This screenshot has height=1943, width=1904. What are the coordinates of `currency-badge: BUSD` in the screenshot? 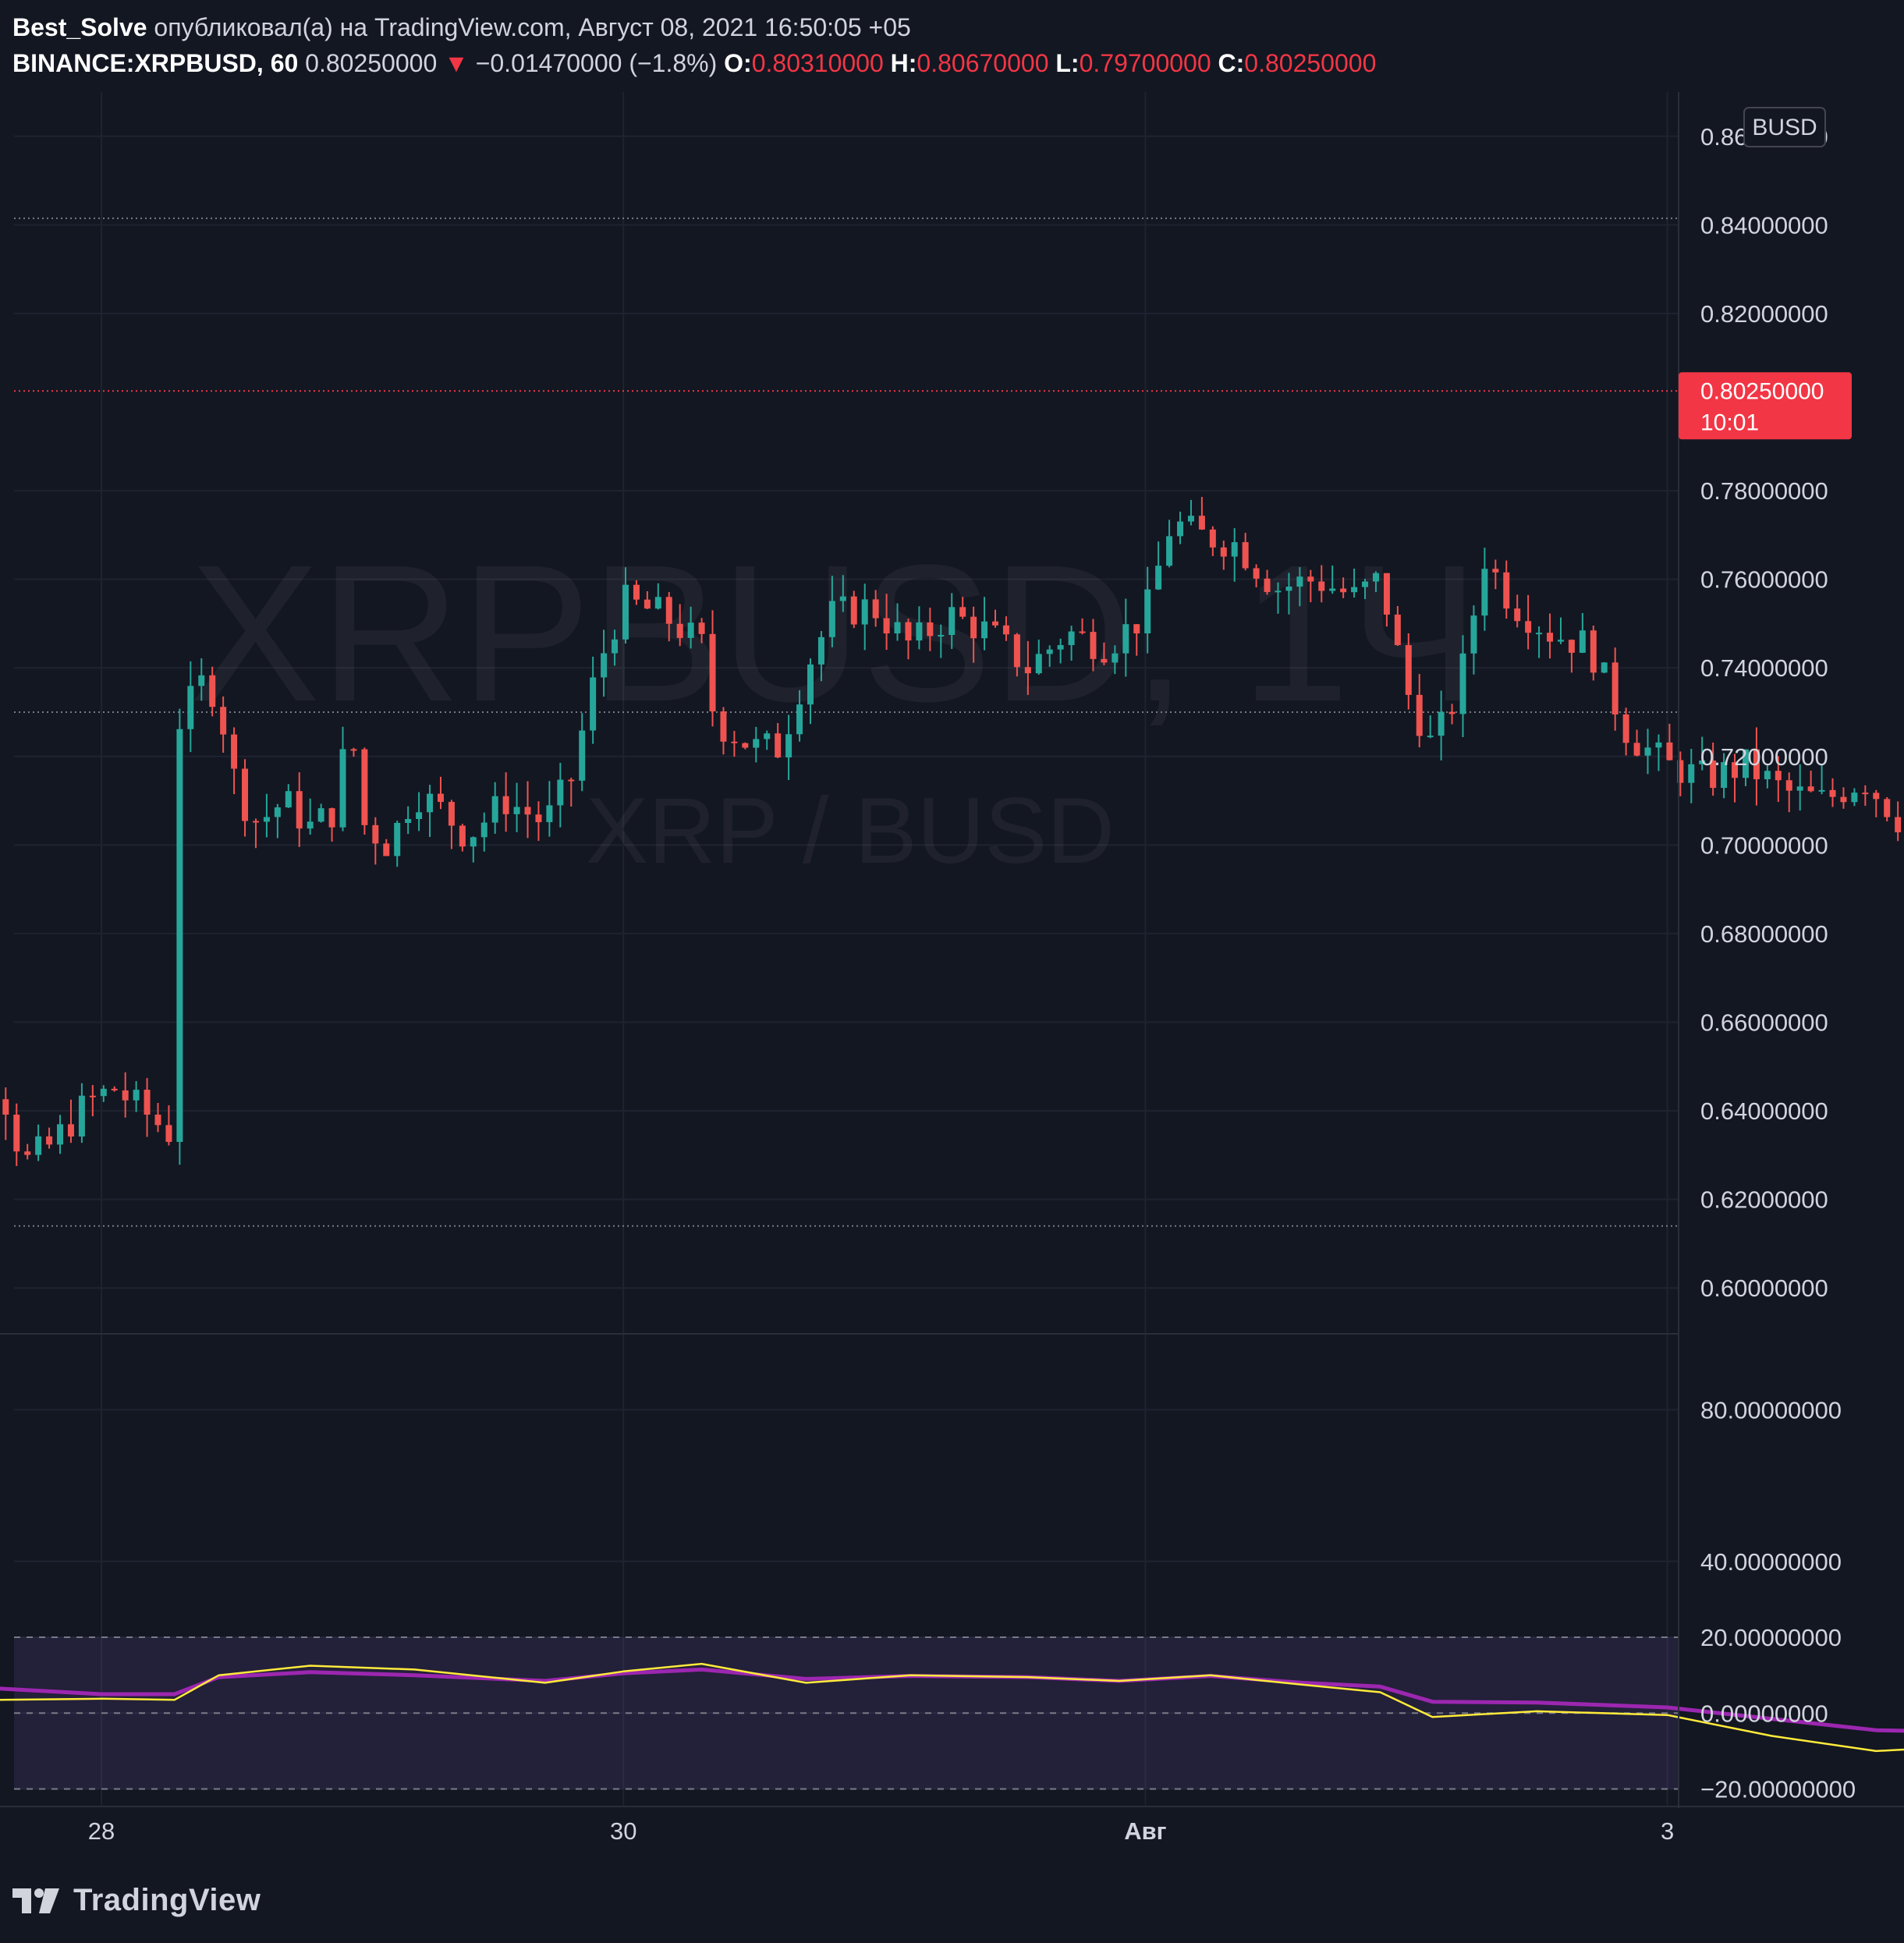 It's located at (1785, 127).